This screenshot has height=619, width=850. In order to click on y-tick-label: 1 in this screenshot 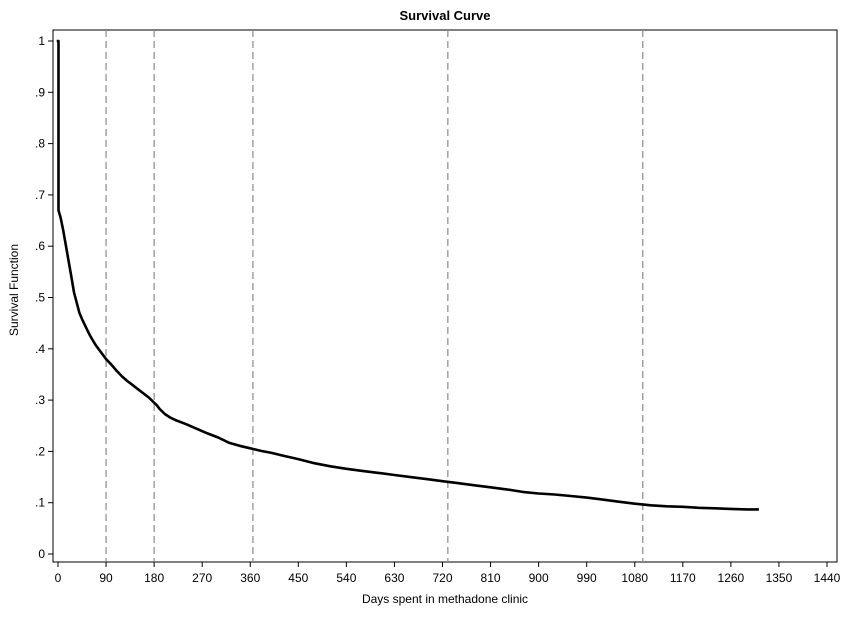, I will do `click(41, 41)`.